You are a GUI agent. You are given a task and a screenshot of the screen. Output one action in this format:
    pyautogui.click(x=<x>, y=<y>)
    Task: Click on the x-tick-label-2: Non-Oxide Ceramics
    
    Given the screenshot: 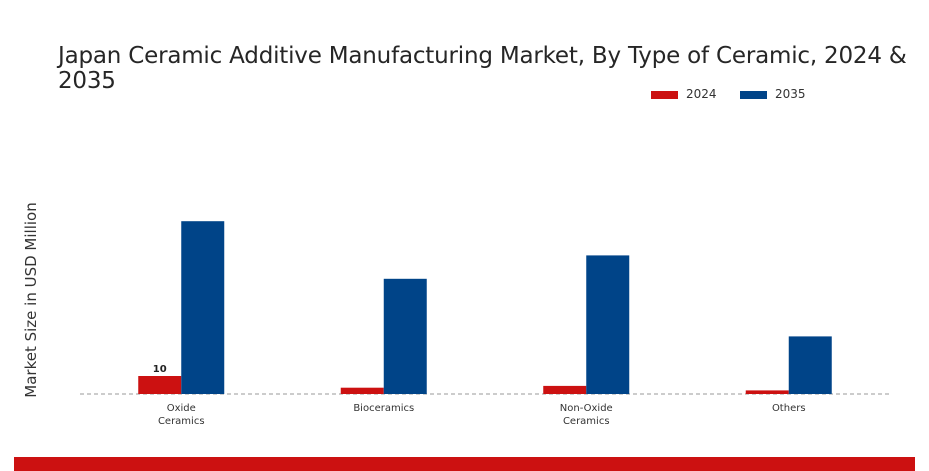 What is the action you would take?
    pyautogui.click(x=586, y=415)
    